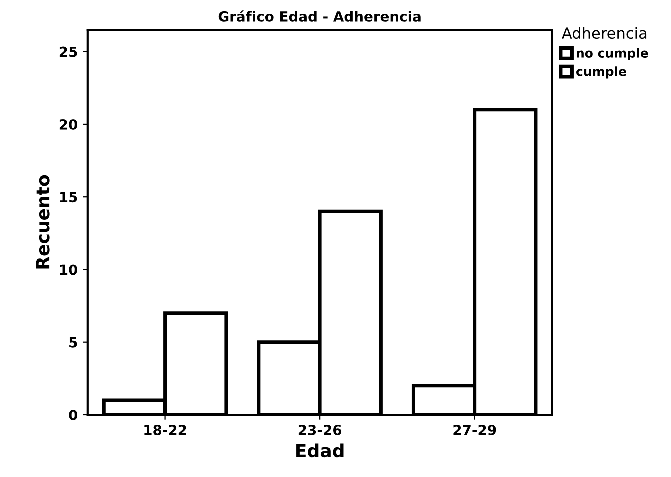 The width and height of the screenshot is (671, 477). What do you see at coordinates (74, 343) in the screenshot?
I see `y-tick-label: 5` at bounding box center [74, 343].